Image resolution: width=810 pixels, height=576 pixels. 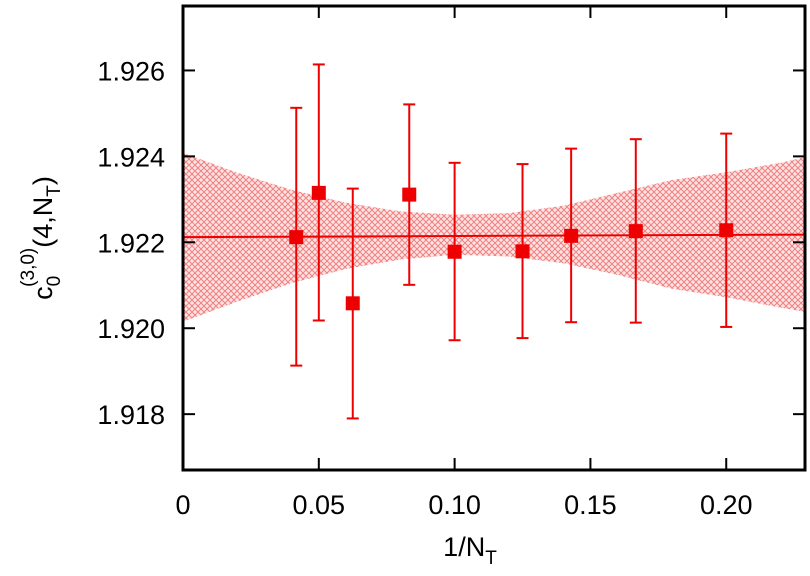 I want to click on y-axis-label-c: c, so click(x=43, y=293).